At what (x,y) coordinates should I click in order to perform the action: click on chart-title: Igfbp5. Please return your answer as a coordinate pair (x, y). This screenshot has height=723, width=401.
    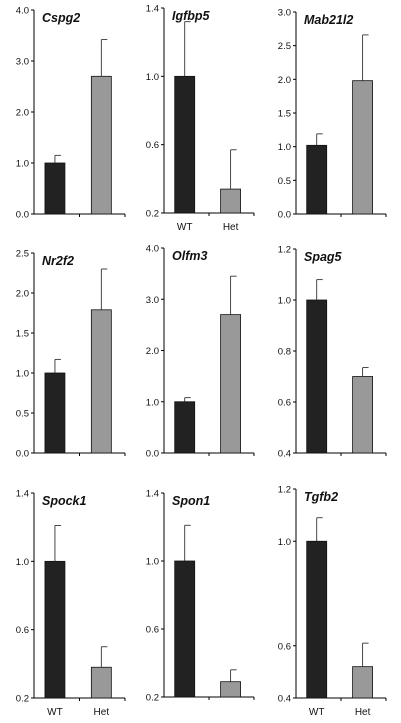
    Looking at the image, I should click on (191, 16).